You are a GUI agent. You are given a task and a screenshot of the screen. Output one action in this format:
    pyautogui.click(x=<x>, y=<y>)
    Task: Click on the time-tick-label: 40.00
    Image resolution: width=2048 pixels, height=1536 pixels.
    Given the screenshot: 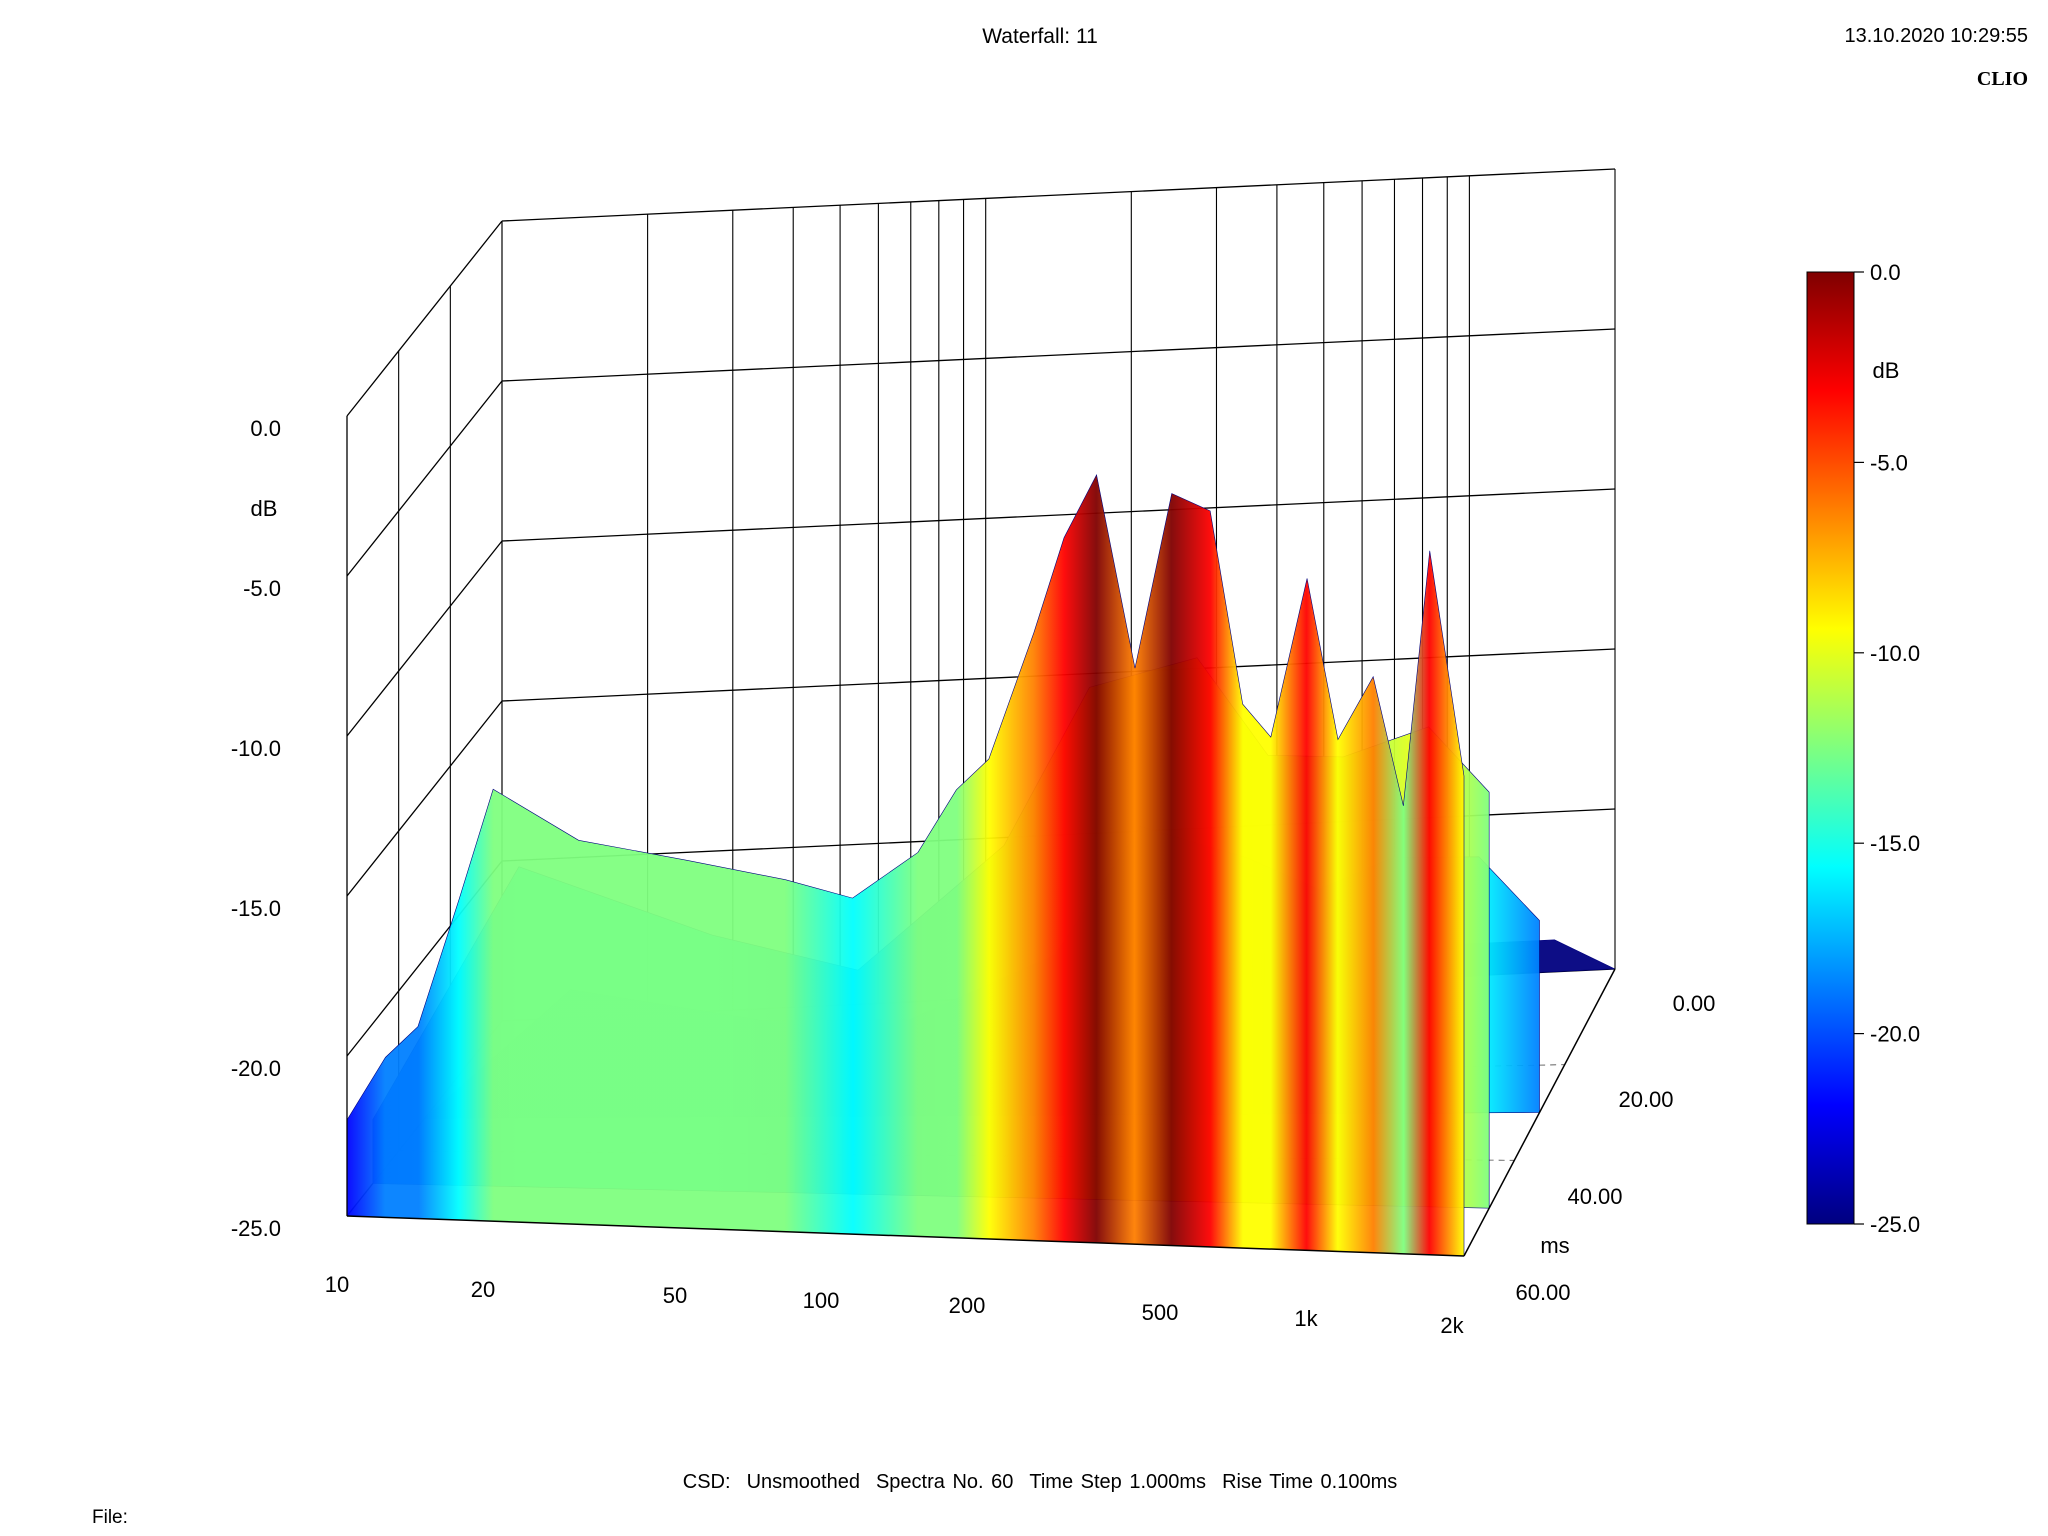 What is the action you would take?
    pyautogui.click(x=1594, y=1196)
    